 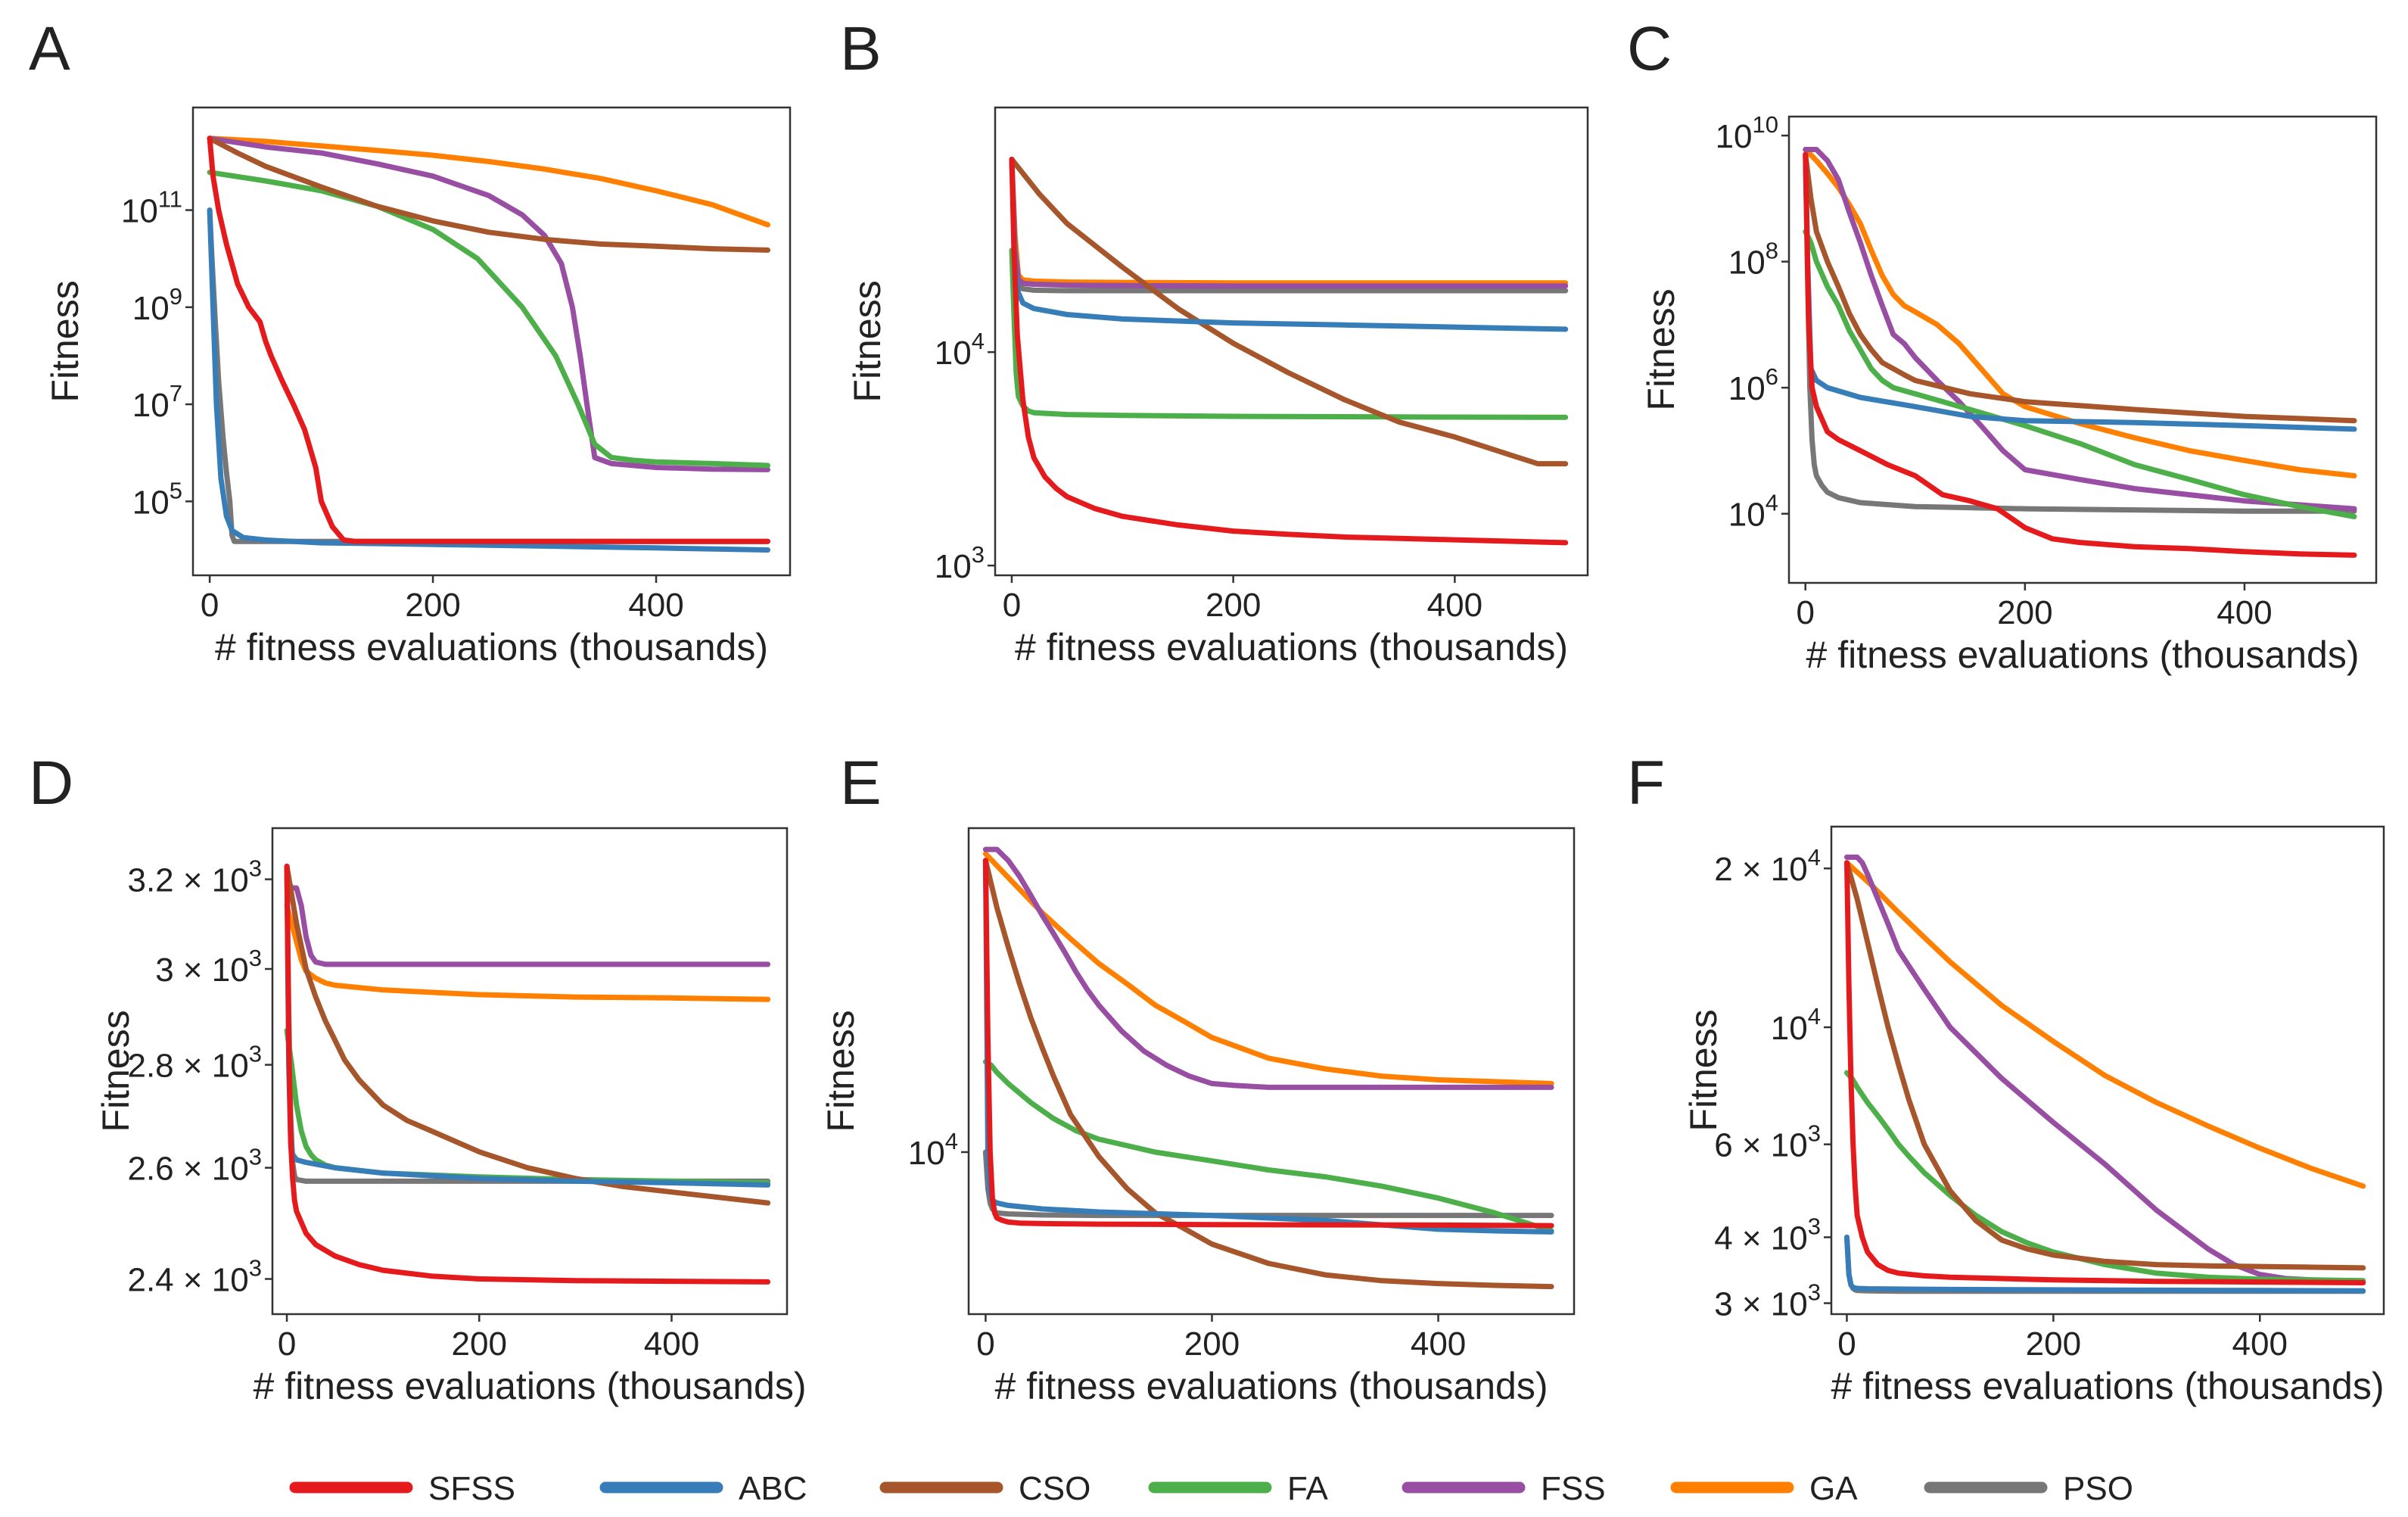 What do you see at coordinates (530, 1386) in the screenshot?
I see `x-axis-label-D: # fitness evaluations (thousands)` at bounding box center [530, 1386].